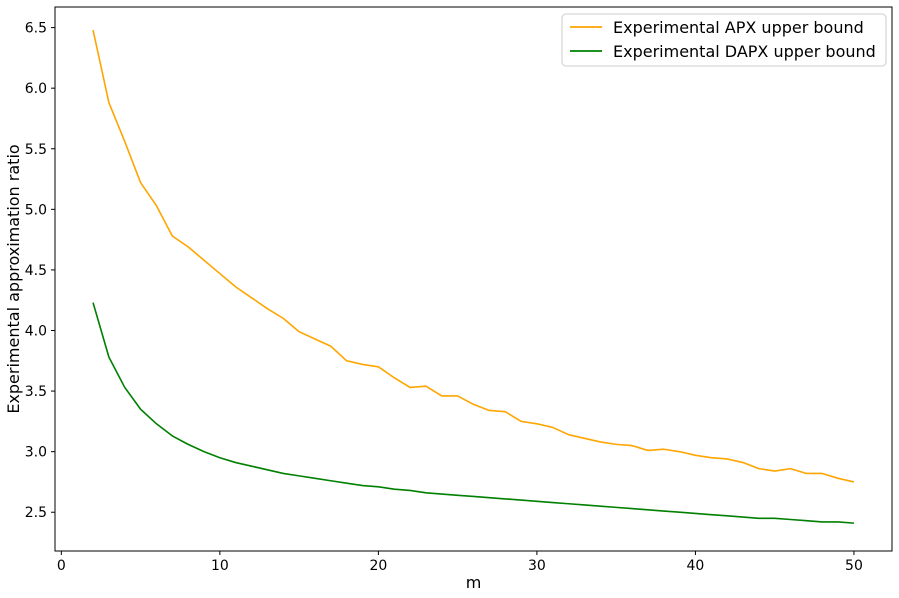  Describe the element at coordinates (696, 566) in the screenshot. I see `x-tick-label: 40` at that location.